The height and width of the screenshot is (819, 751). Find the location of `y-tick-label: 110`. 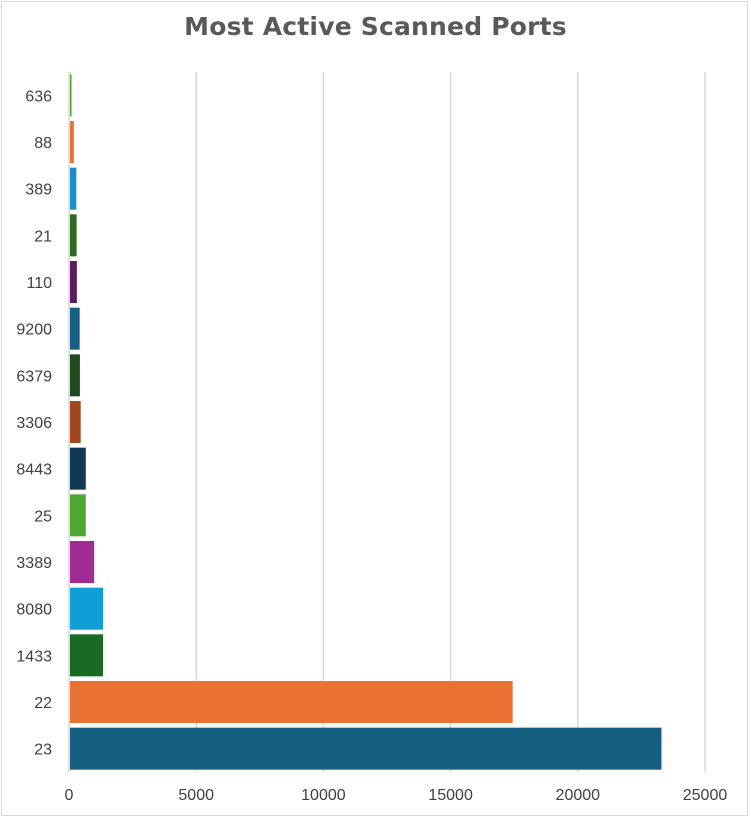

y-tick-label: 110 is located at coordinates (39, 283).